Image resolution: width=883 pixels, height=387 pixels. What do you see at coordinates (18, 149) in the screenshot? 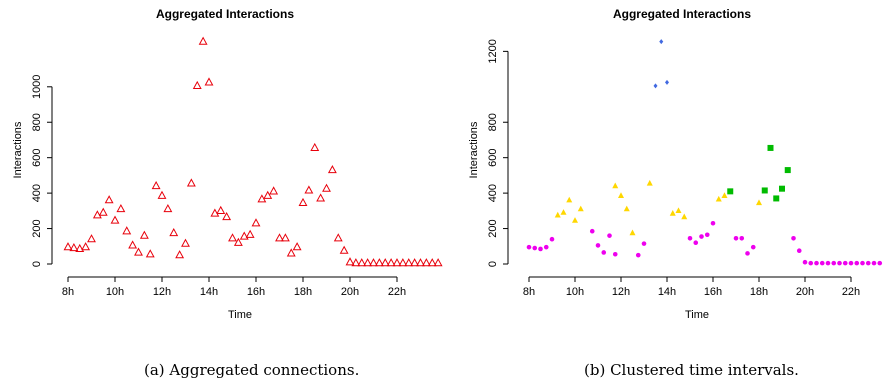
I see `chart-a-ylabel: Interactions` at bounding box center [18, 149].